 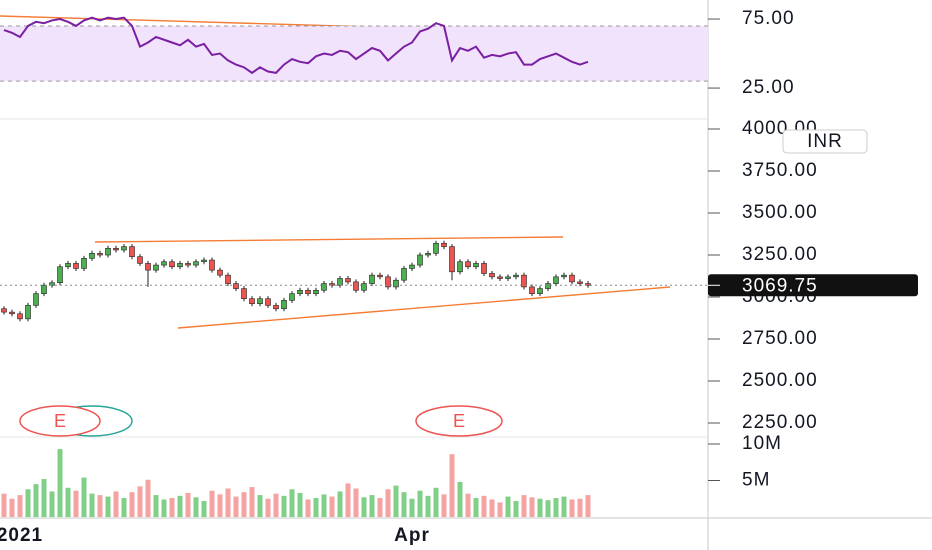 I want to click on y-tick-label: 75.00, so click(x=768, y=18).